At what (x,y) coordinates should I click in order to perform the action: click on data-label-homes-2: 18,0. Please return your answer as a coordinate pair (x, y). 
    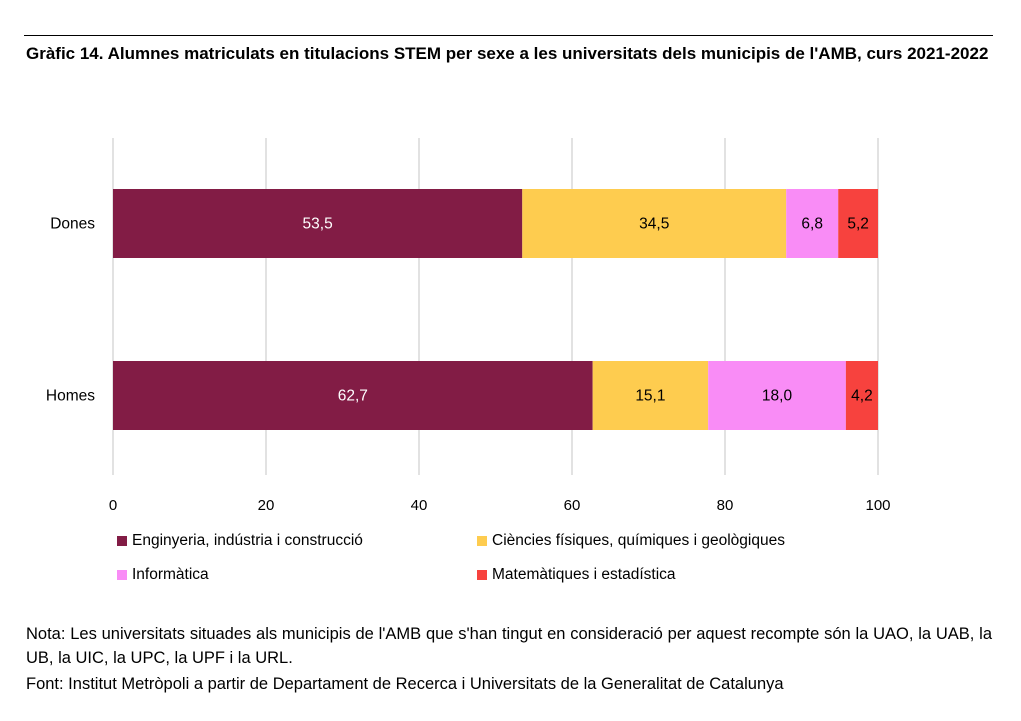
    Looking at the image, I should click on (777, 396).